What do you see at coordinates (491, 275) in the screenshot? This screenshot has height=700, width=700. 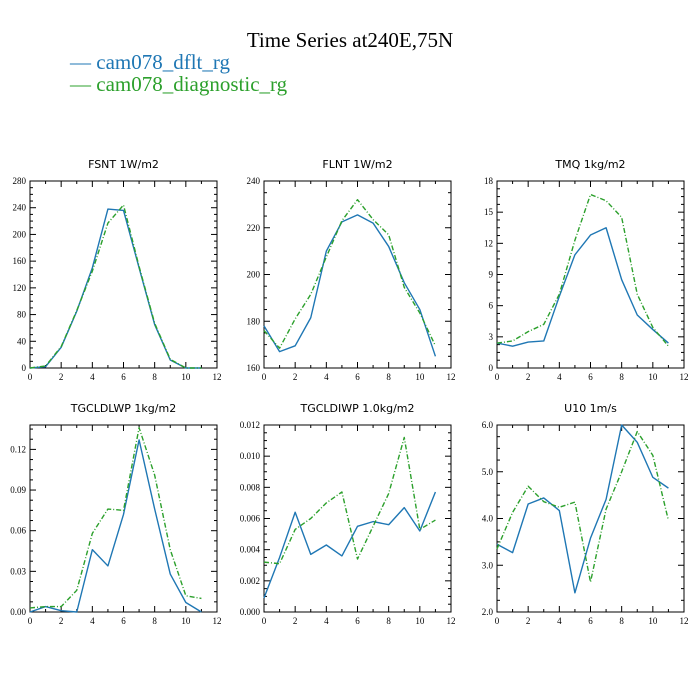 I see `y-tick-label: 9` at bounding box center [491, 275].